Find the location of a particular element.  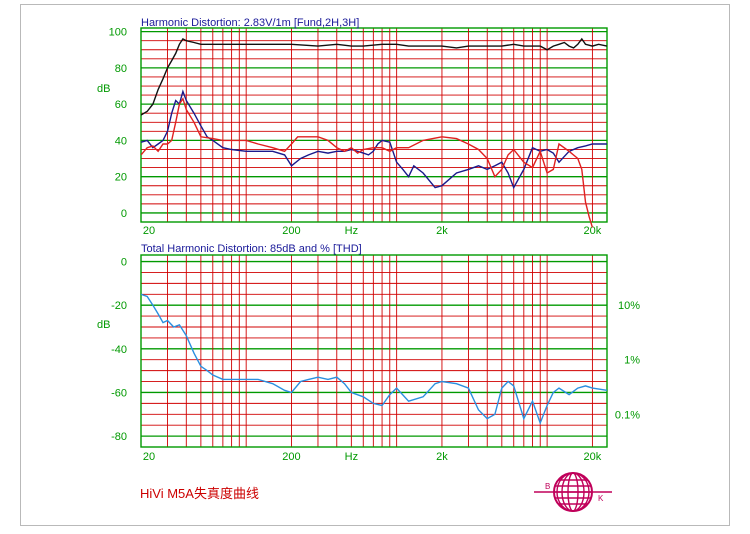

y-tick-label: 60 is located at coordinates (121, 105).